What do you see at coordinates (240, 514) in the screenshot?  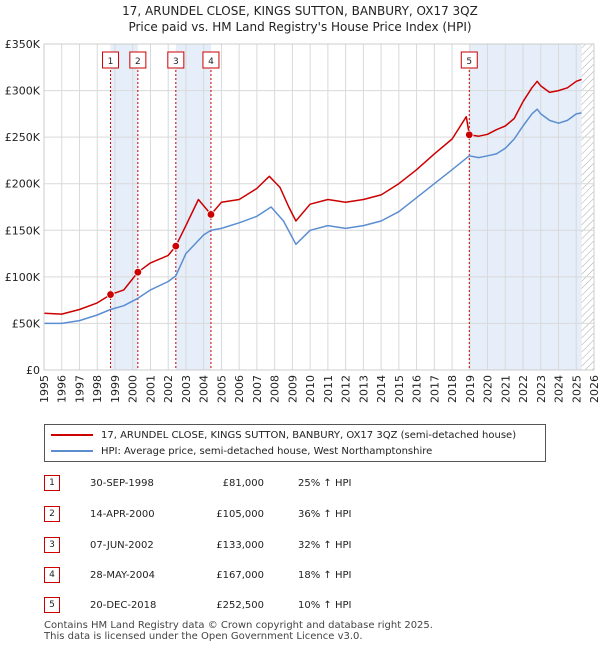 I see `sale-price: £105,000` at bounding box center [240, 514].